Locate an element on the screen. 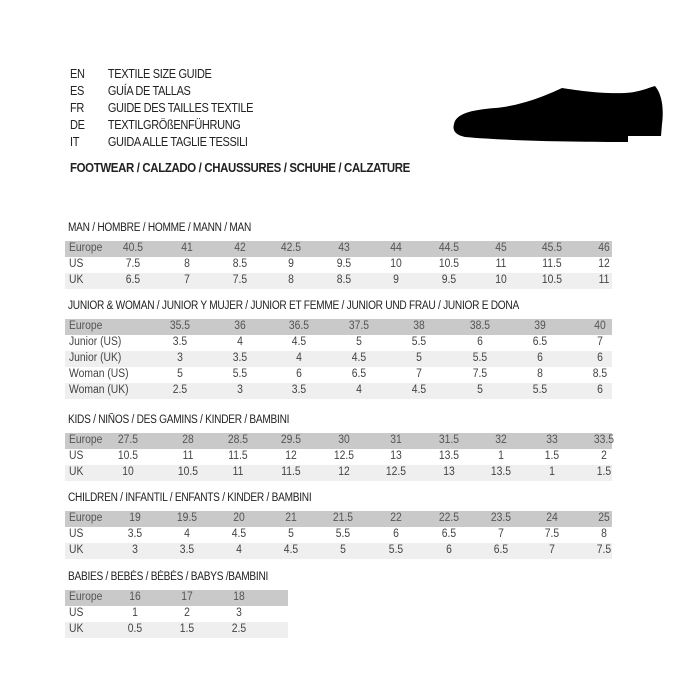 Image resolution: width=700 pixels, height=700 pixels. table-row: US 3.5 4 4.5 5 5.5 6 6.5 7 7.5 8 is located at coordinates (338, 535).